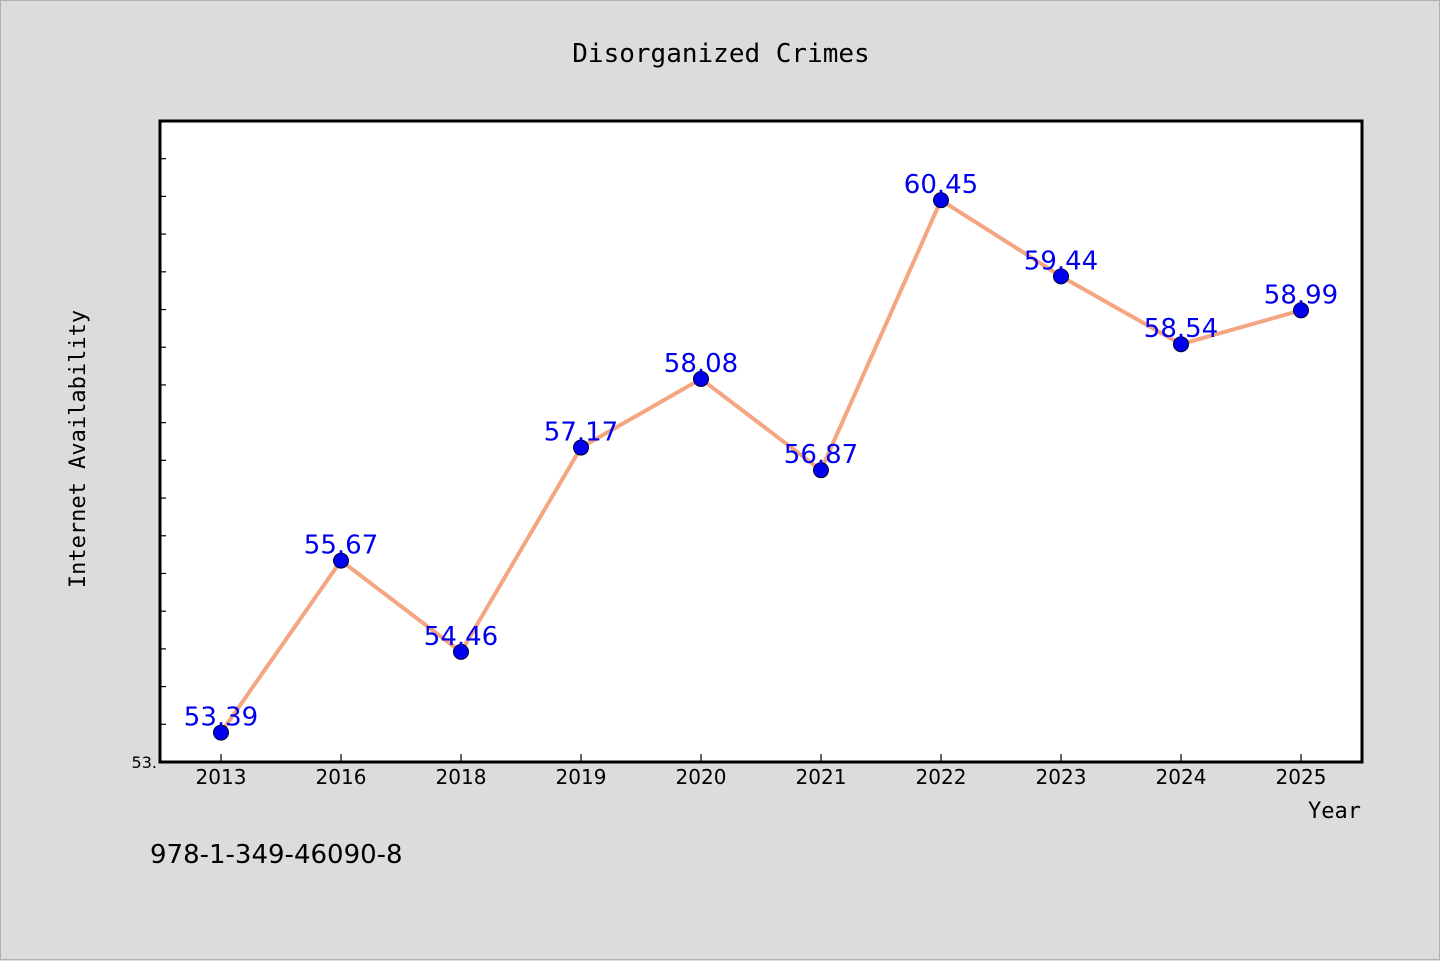 The width and height of the screenshot is (1440, 961). Describe the element at coordinates (221, 718) in the screenshot. I see `data-label: 53.39` at that location.